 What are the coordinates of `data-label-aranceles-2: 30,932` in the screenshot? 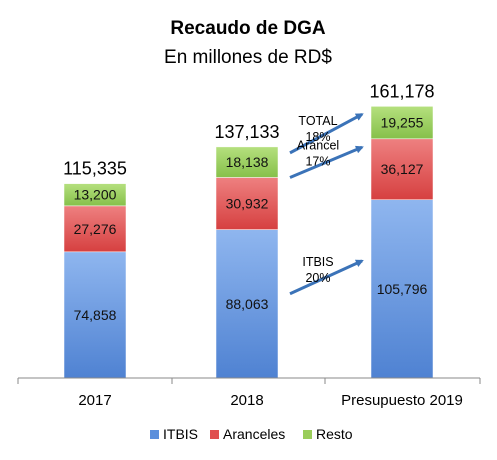 It's located at (247, 204).